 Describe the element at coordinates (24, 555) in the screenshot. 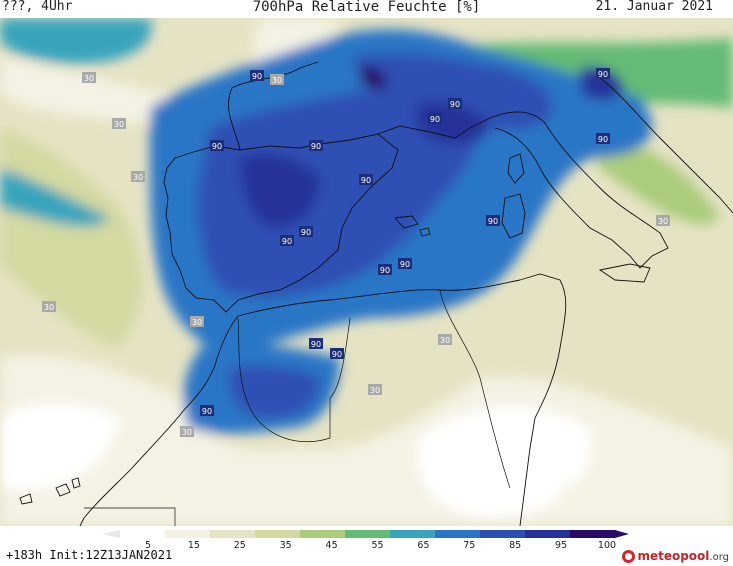

I see `forecast-hour: +183h` at that location.